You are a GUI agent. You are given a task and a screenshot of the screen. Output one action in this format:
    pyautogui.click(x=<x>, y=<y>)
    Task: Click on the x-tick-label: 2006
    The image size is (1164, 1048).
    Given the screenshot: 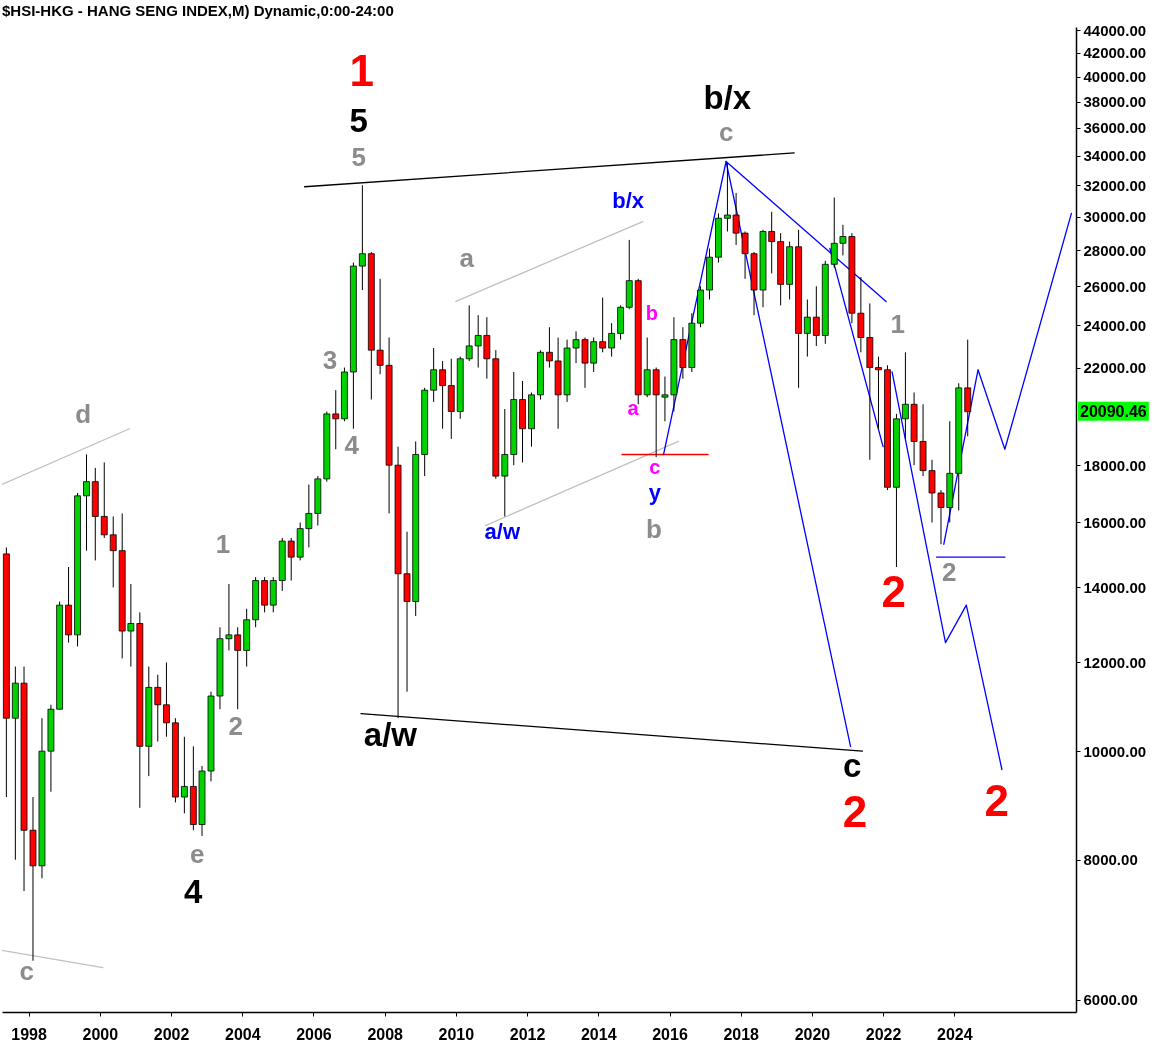 What is the action you would take?
    pyautogui.click(x=314, y=1034)
    